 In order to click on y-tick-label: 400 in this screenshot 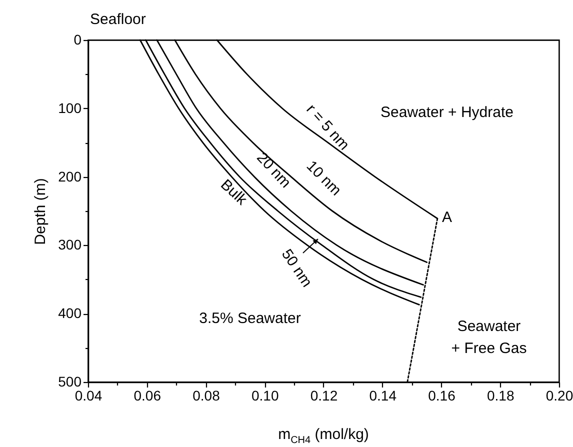, I will do `click(70, 313)`.